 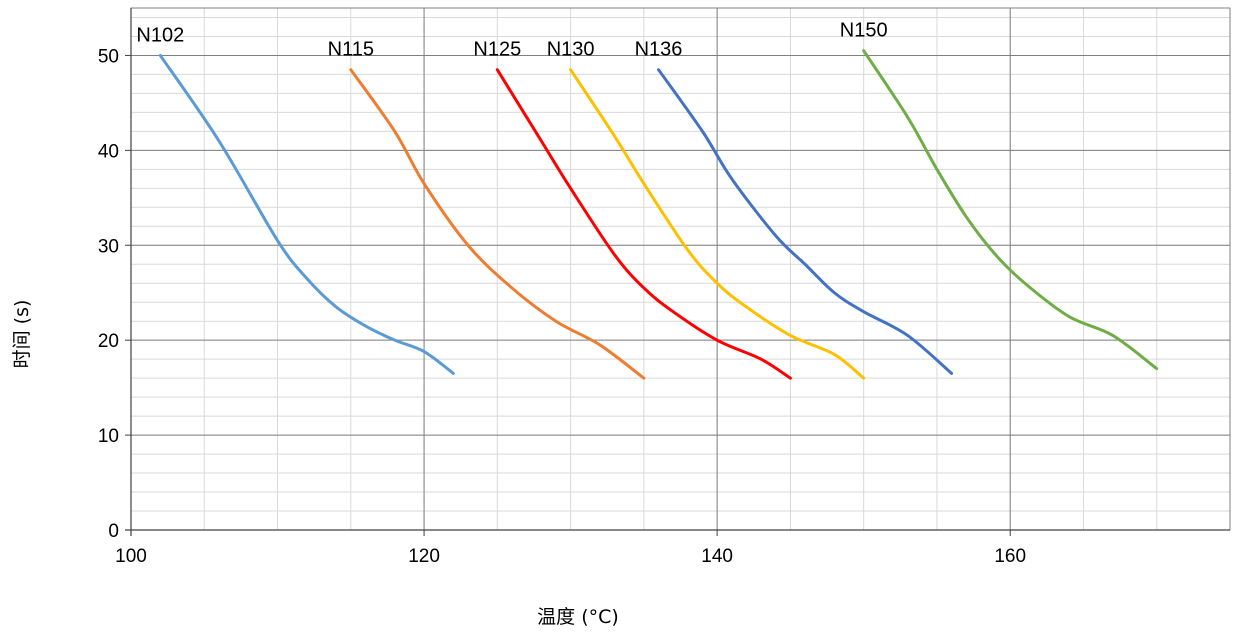 I want to click on series-line-n150, so click(x=1010, y=210).